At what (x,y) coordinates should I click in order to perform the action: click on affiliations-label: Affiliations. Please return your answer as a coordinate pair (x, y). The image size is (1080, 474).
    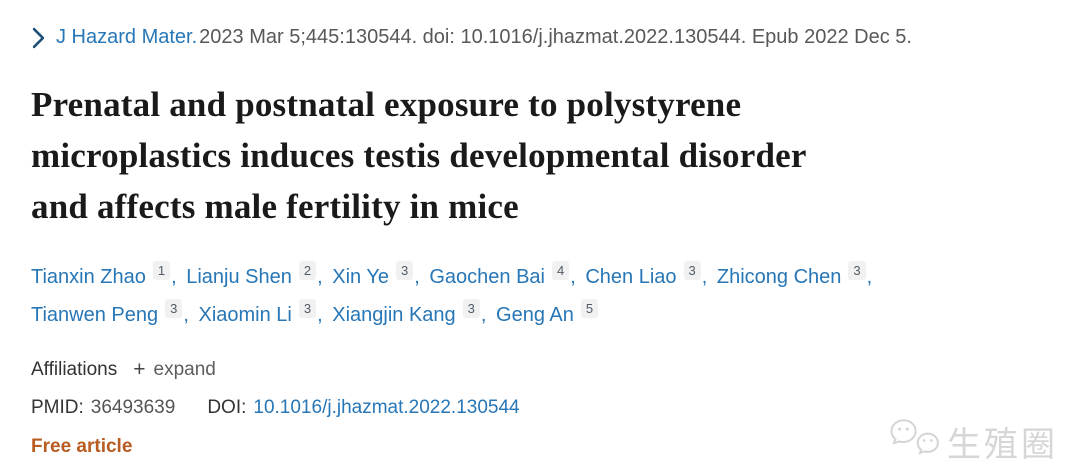
    Looking at the image, I should click on (74, 369).